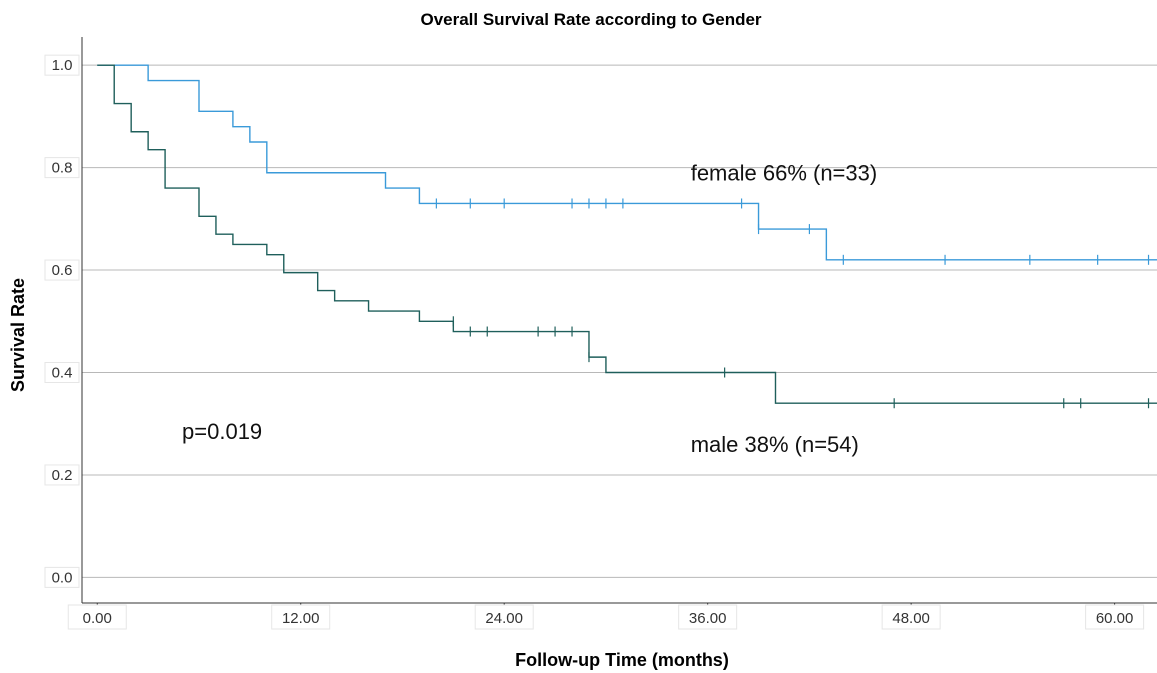 The image size is (1157, 673). I want to click on y-axis-title: Survival Rate, so click(18, 335).